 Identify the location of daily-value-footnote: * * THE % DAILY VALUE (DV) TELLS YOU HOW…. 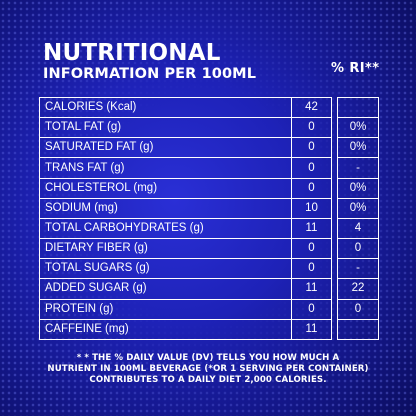
(208, 369).